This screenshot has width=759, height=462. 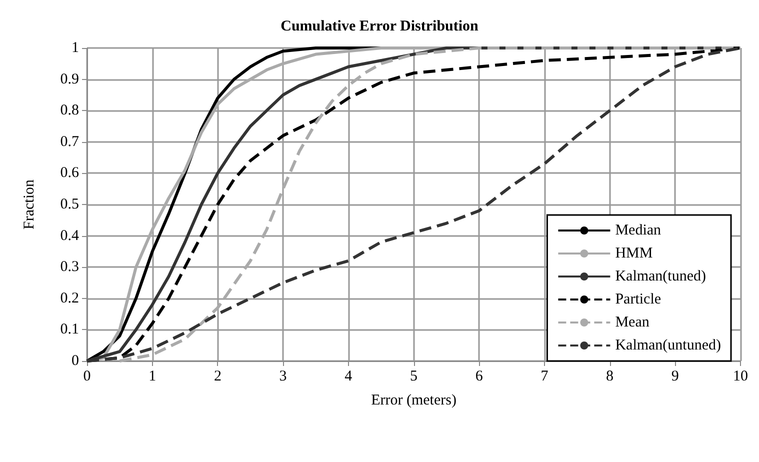 I want to click on y-tick-label: 0.7, so click(x=70, y=142).